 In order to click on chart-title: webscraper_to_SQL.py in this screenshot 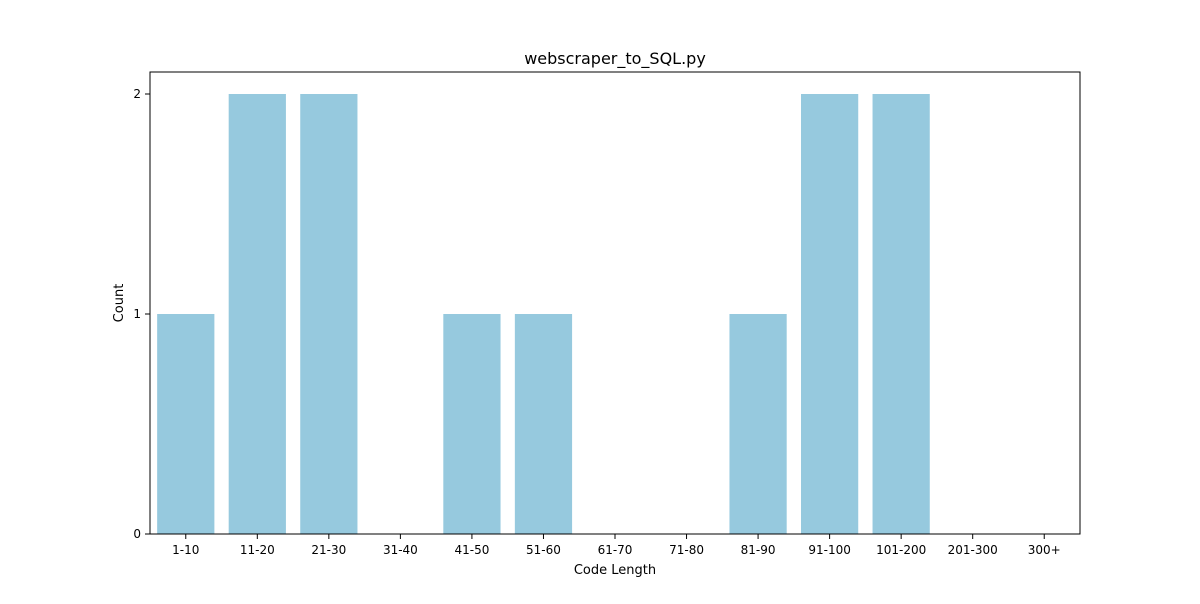, I will do `click(615, 59)`.